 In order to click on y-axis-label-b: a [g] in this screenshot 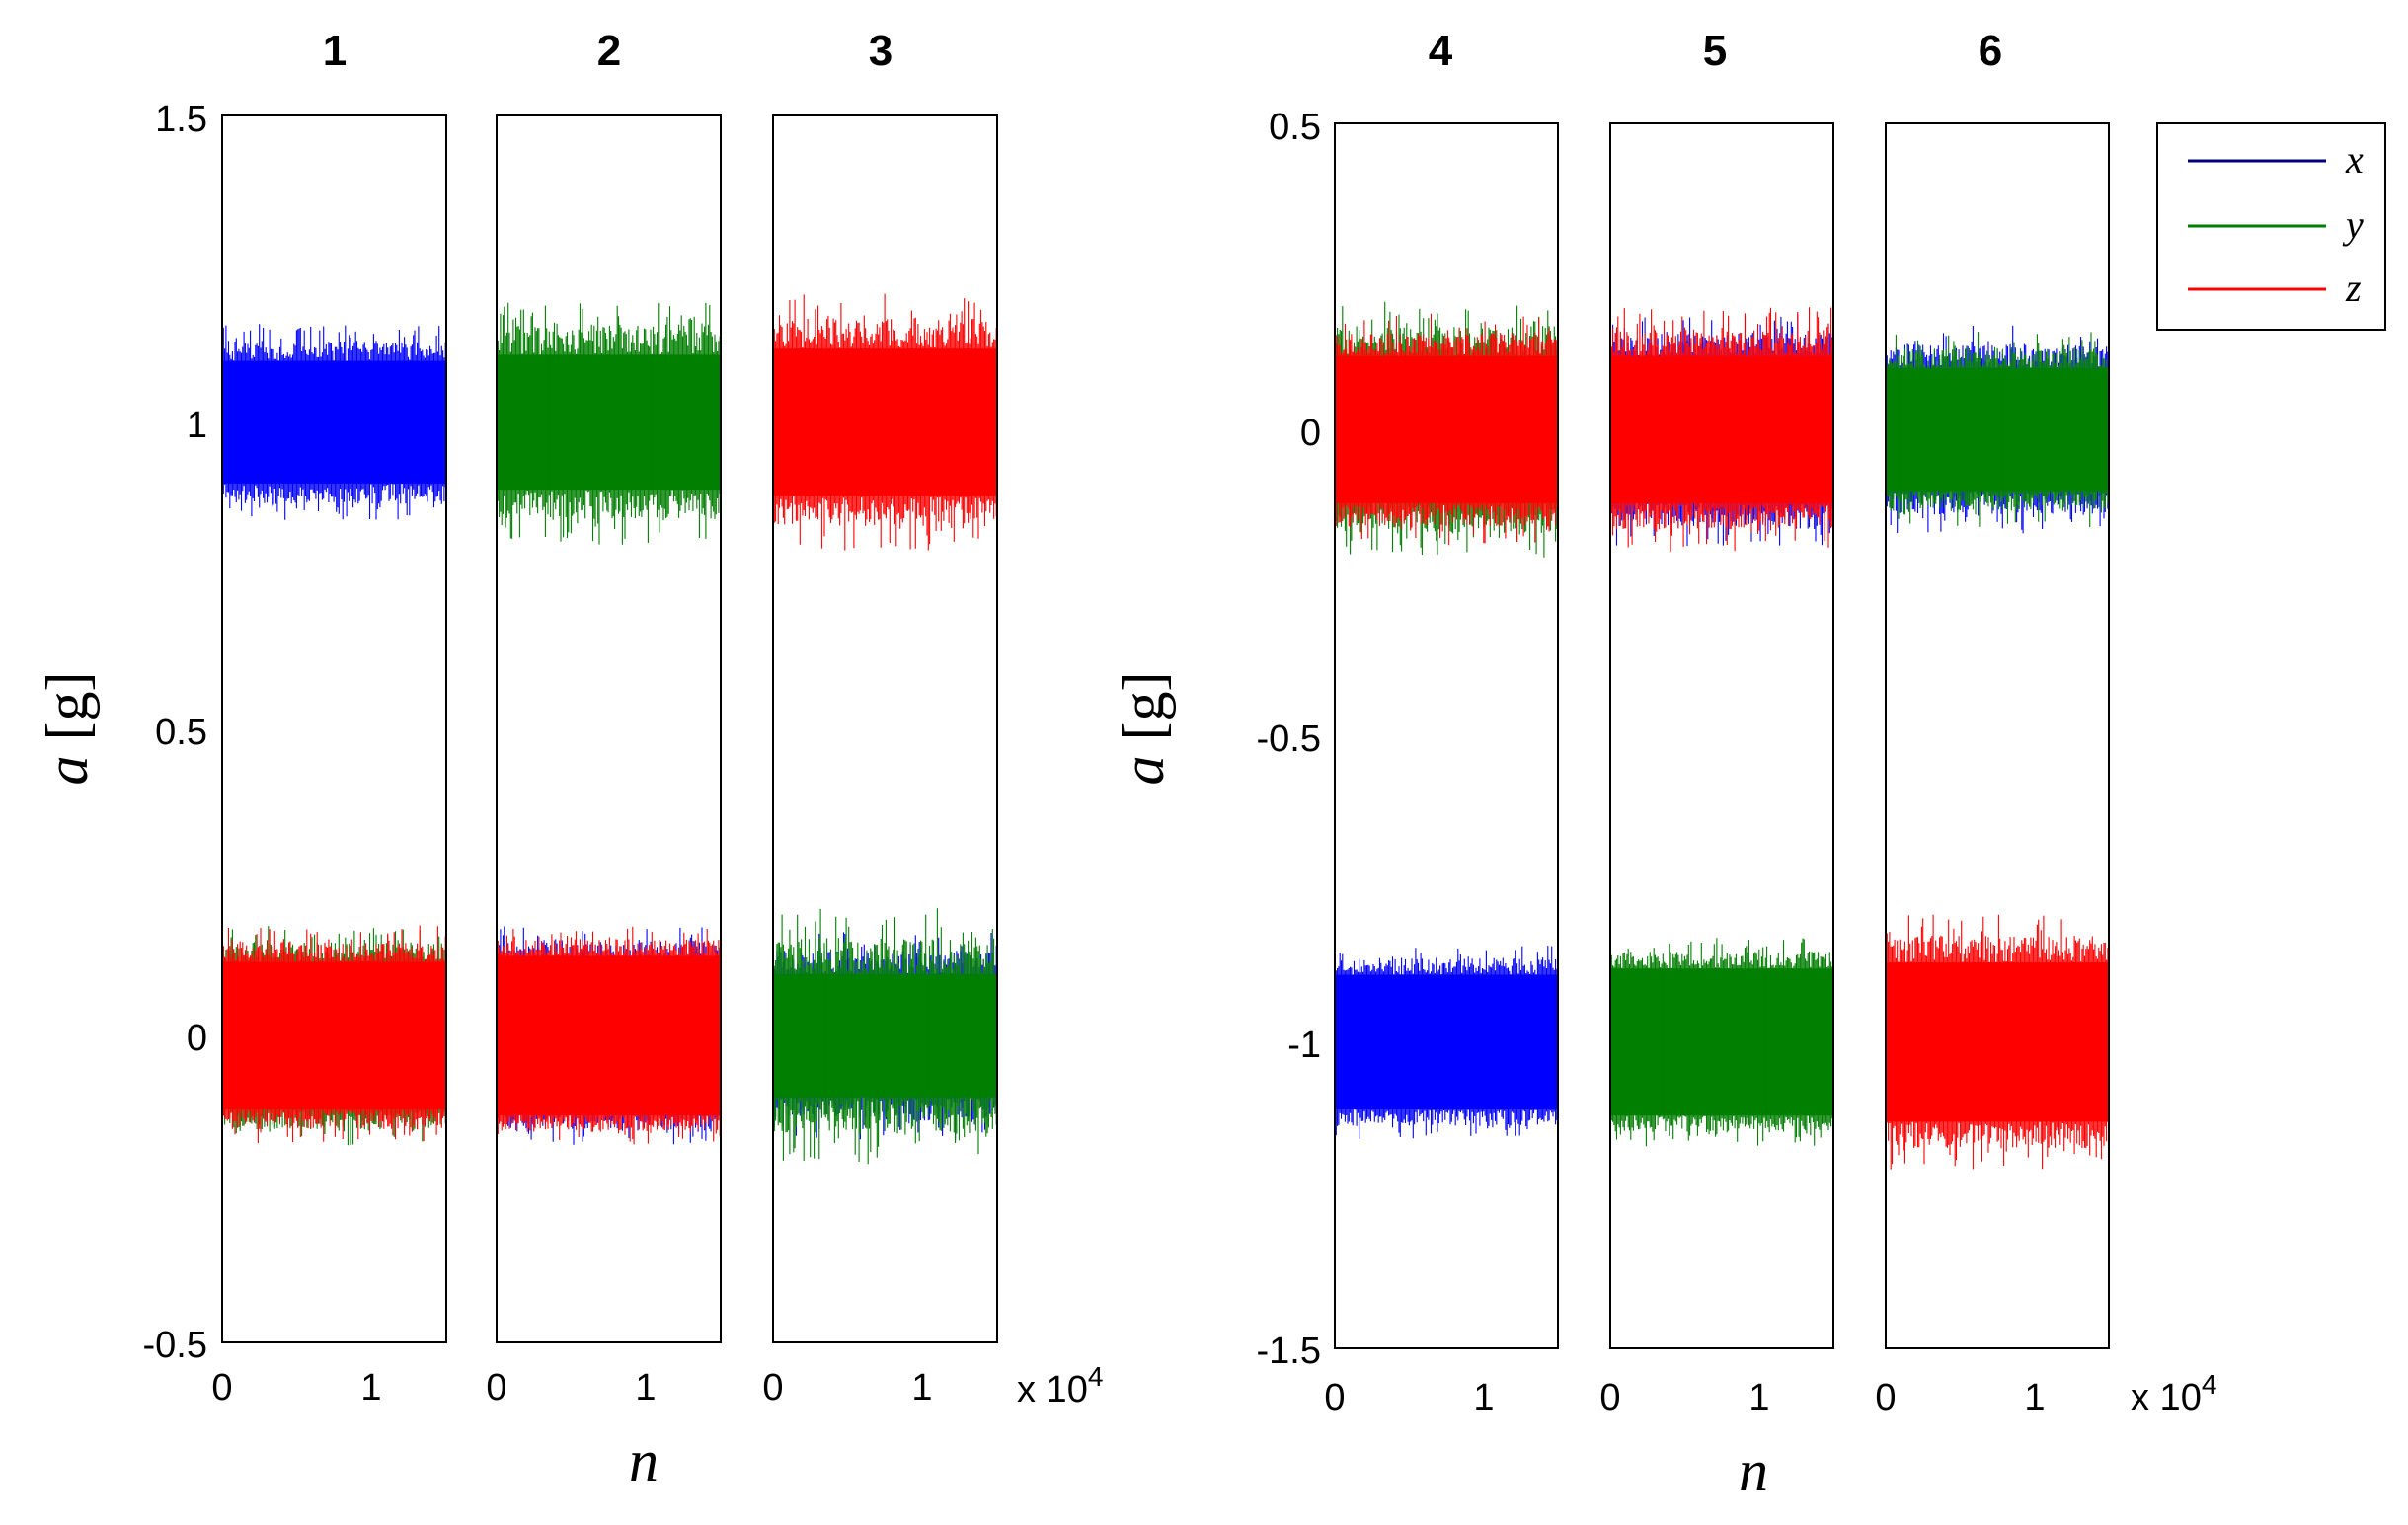, I will do `click(1143, 729)`.